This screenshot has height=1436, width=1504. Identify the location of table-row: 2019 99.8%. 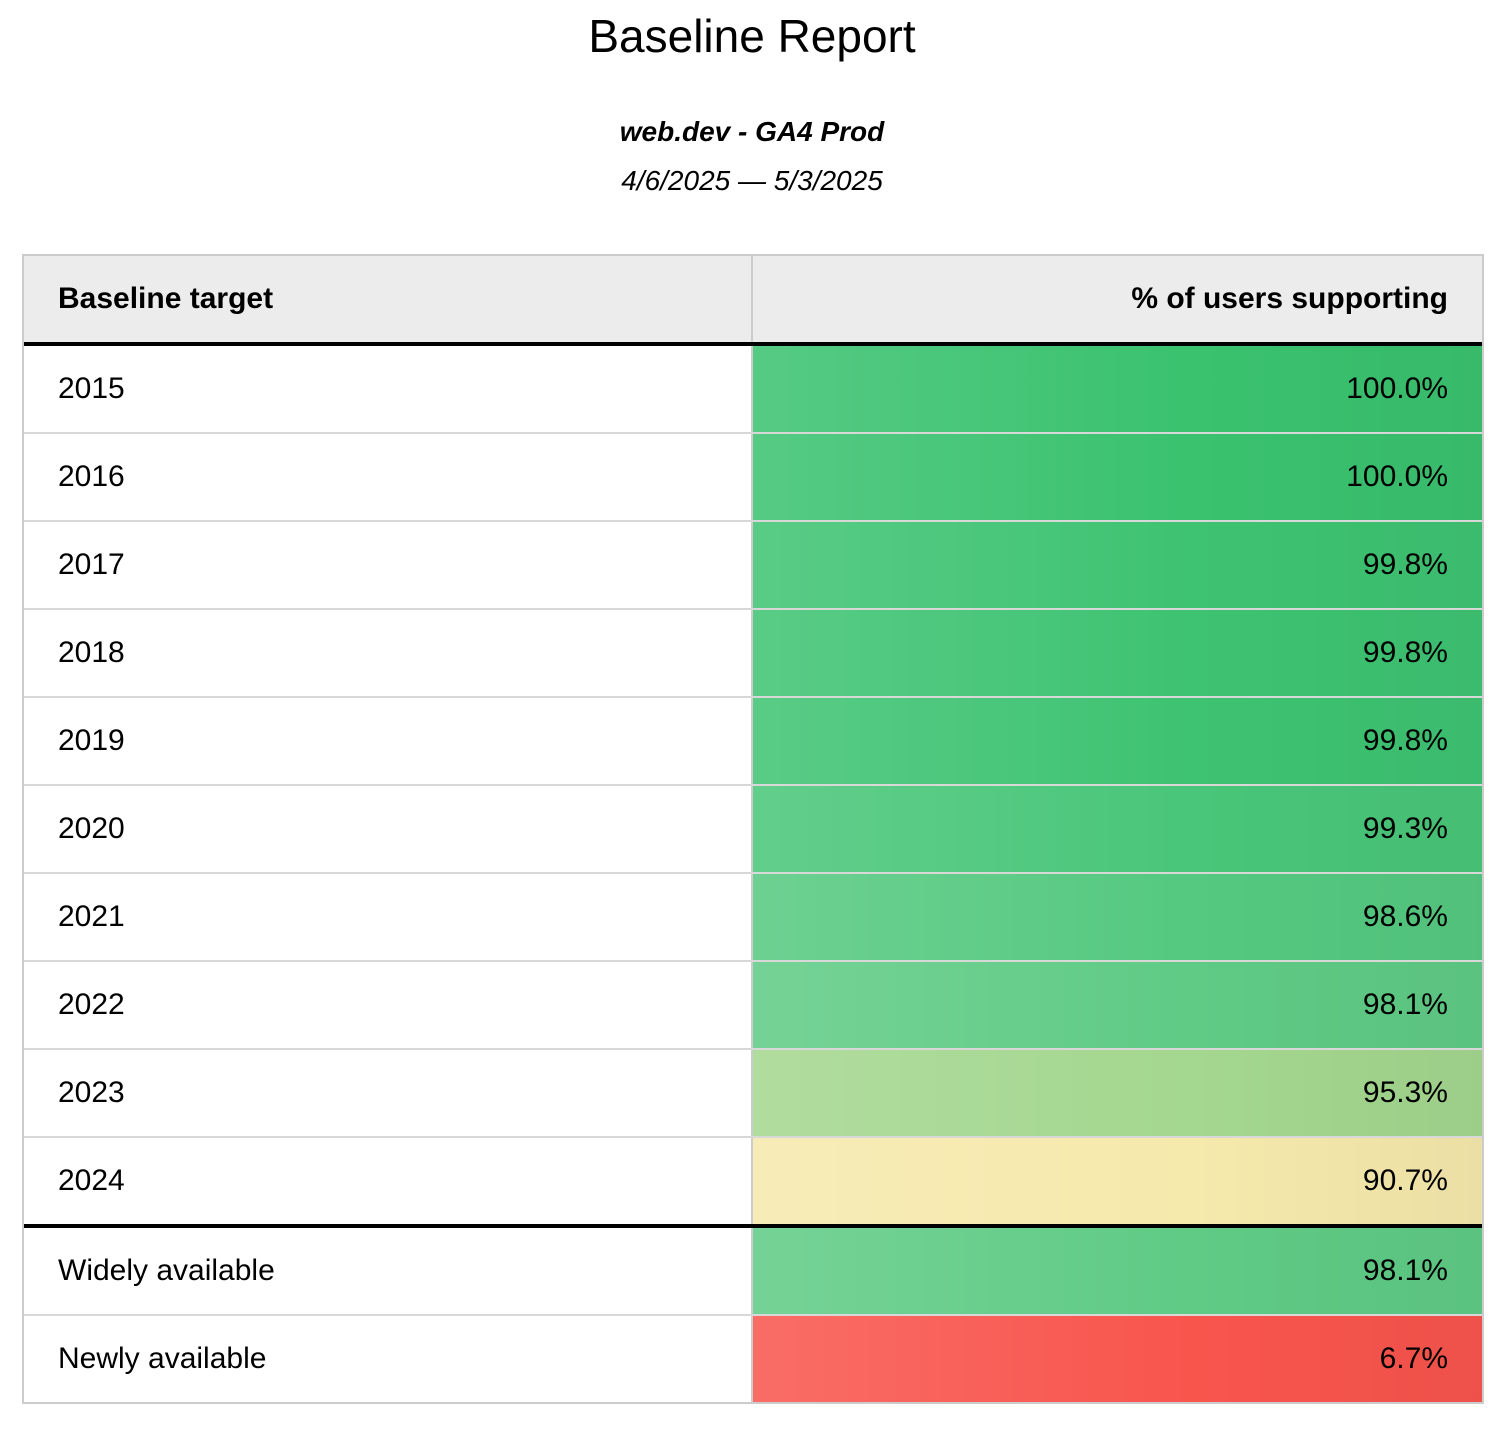
(753, 742).